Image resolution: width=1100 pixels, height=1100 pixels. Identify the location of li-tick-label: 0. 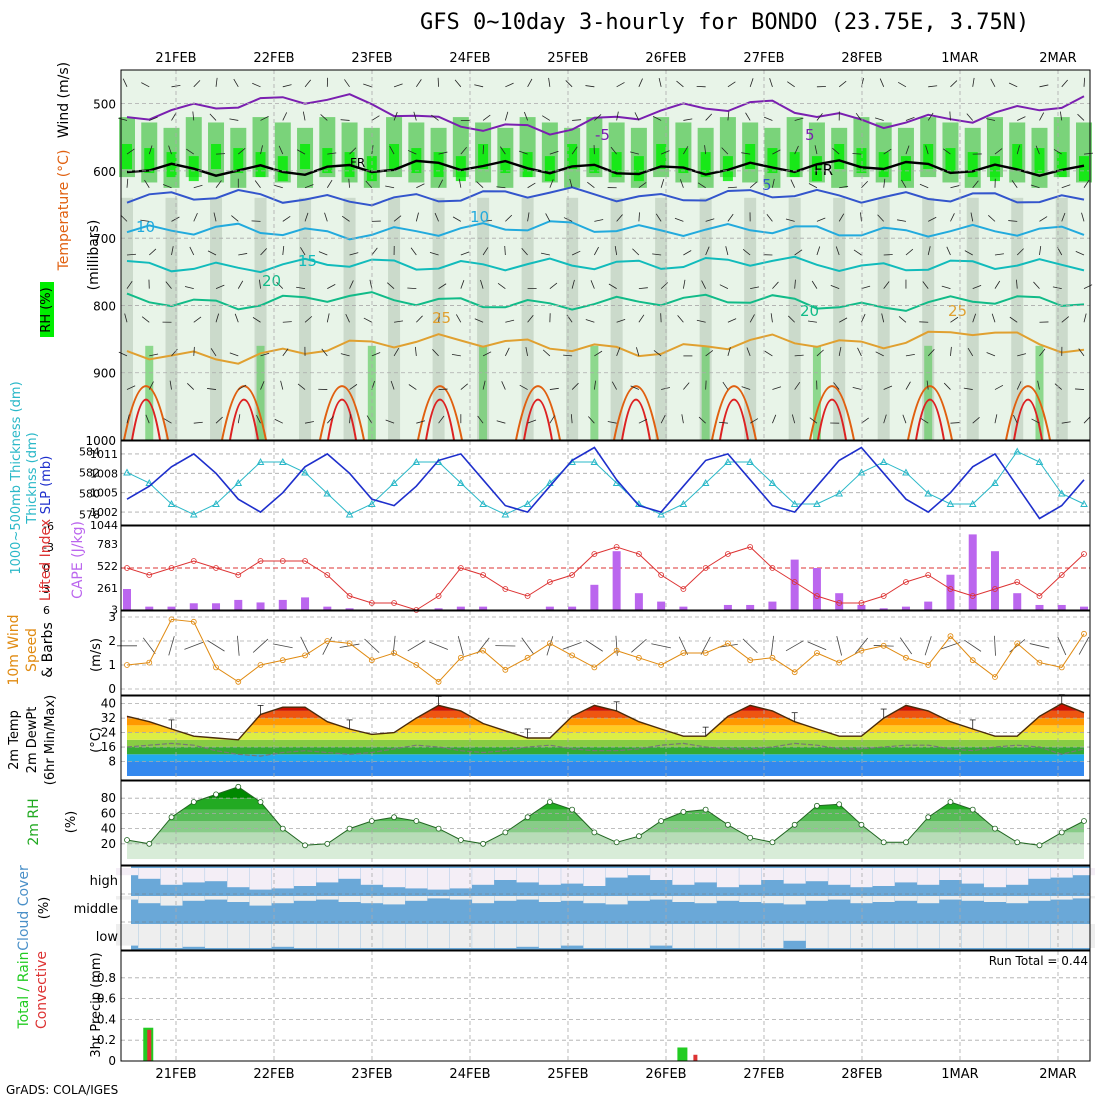
(46, 568).